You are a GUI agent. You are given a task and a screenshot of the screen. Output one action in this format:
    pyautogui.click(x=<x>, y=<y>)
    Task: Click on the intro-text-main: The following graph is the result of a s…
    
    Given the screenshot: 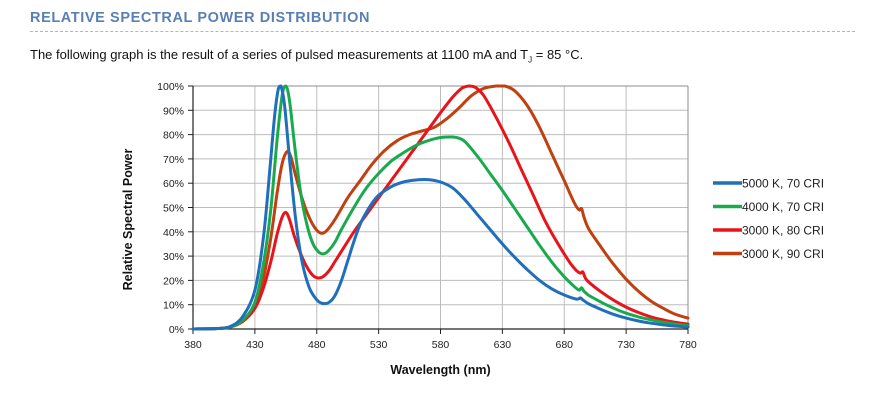 What is the action you would take?
    pyautogui.click(x=279, y=54)
    